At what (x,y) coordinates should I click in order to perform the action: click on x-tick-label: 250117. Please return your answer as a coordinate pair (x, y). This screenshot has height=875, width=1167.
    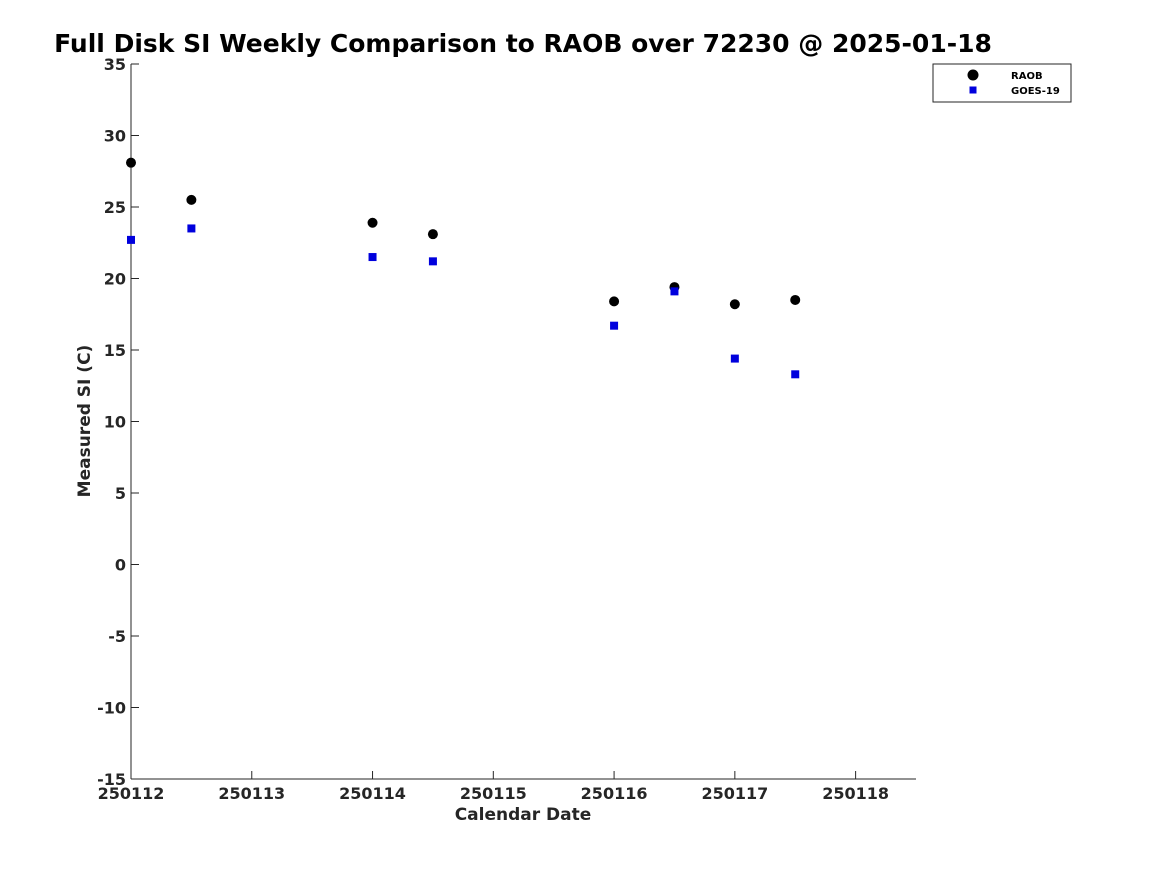
    Looking at the image, I should click on (734, 793).